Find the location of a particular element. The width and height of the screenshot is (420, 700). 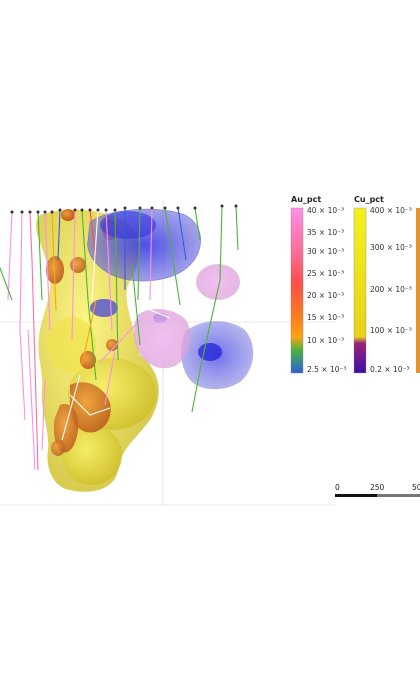

scale-bar: 0 250 50 is located at coordinates (377, 490).